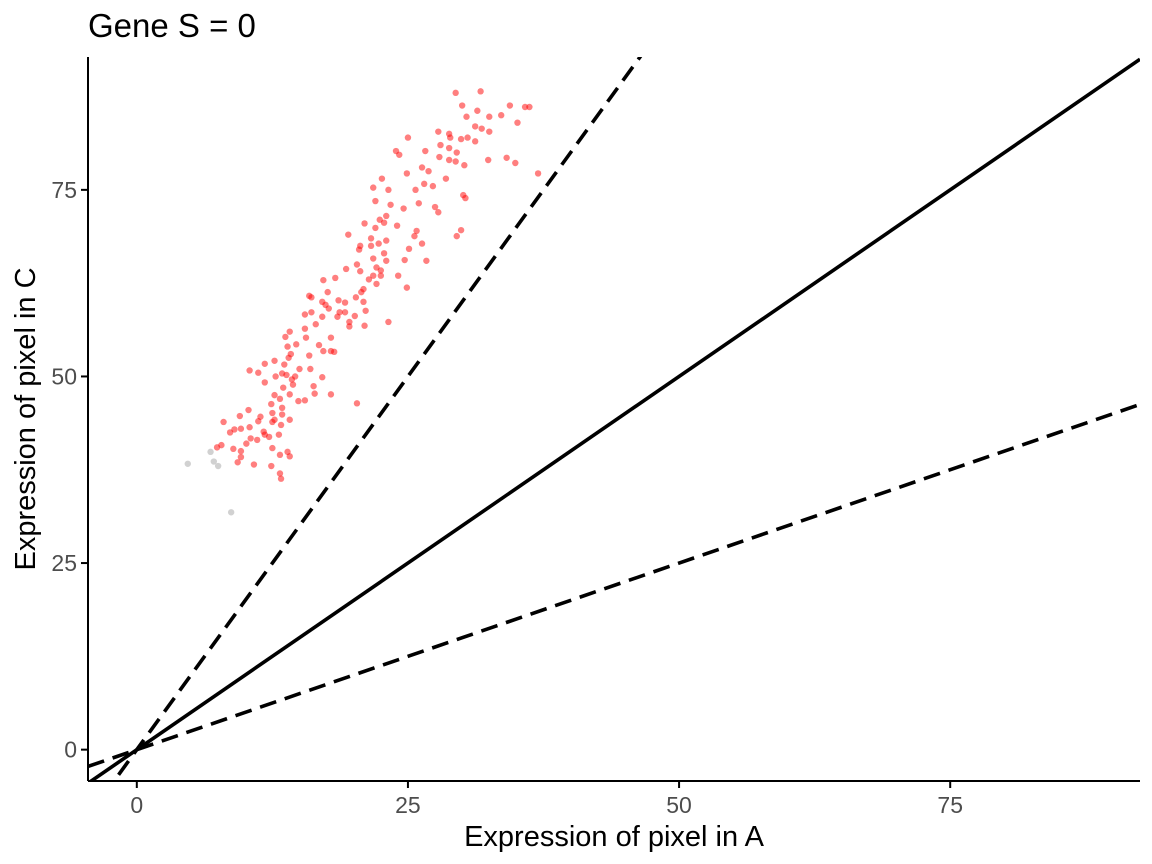 This screenshot has width=1152, height=864. Describe the element at coordinates (70, 750) in the screenshot. I see `y-tick-label: 0` at that location.